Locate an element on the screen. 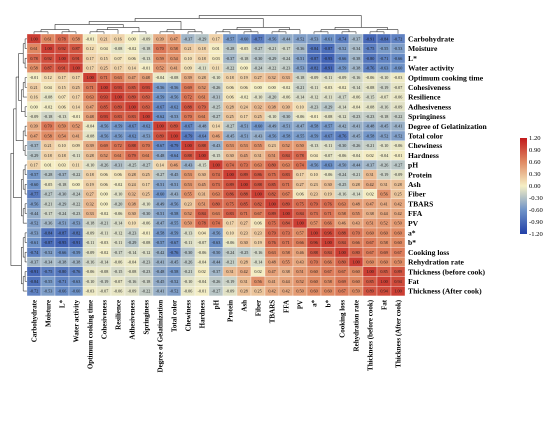 The width and height of the screenshot is (550, 426). cell-value-label: -0.76 is located at coordinates (370, 67).